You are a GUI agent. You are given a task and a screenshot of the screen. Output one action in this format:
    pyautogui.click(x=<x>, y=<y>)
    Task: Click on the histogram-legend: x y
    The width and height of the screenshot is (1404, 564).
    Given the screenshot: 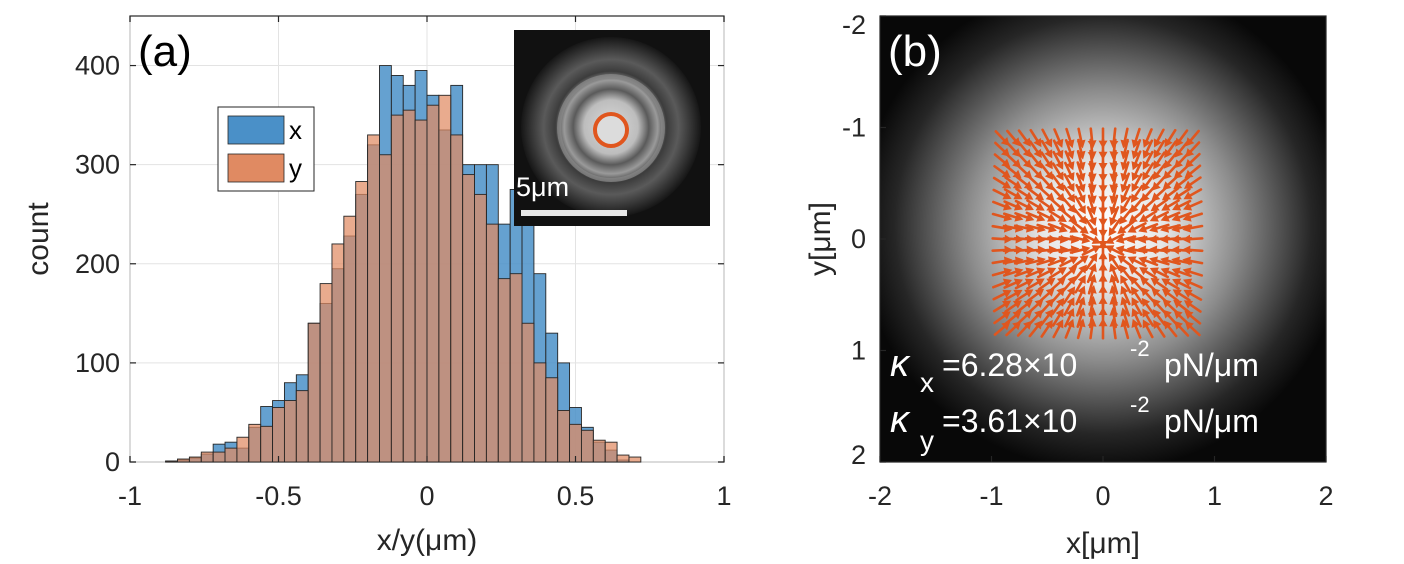 What is the action you would take?
    pyautogui.click(x=266, y=149)
    